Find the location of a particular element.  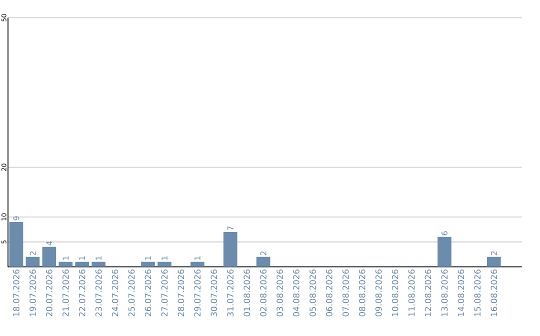

x-tick-label: 02.08.2026 is located at coordinates (263, 293).